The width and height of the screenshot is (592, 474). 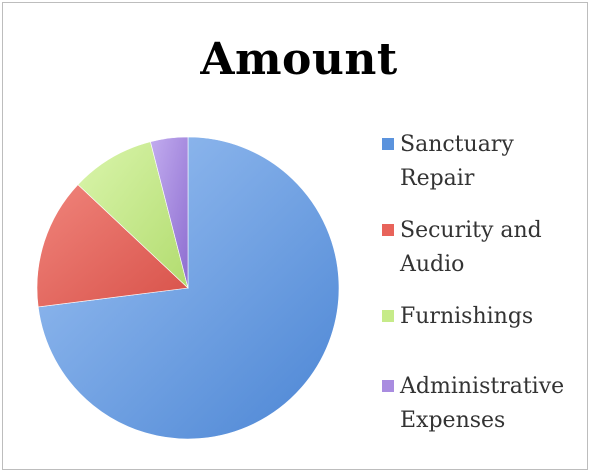 I want to click on legend-swatch-sanctuary-repair, so click(x=388, y=144).